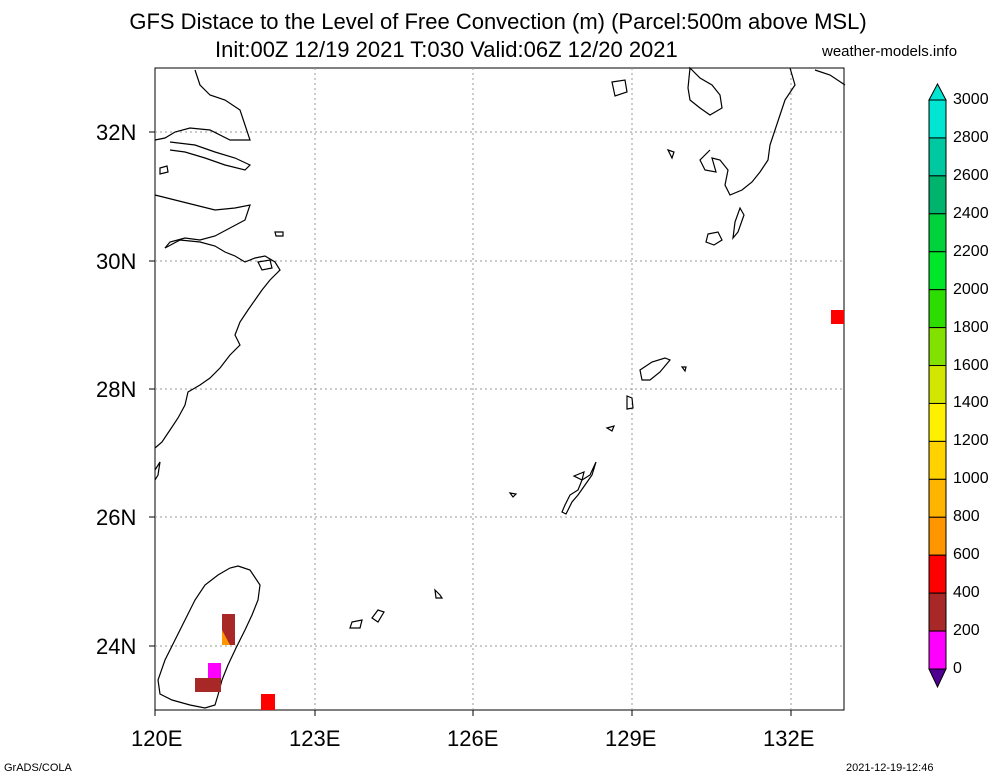 This screenshot has height=779, width=1000. What do you see at coordinates (513, 495) in the screenshot?
I see `kerama` at bounding box center [513, 495].